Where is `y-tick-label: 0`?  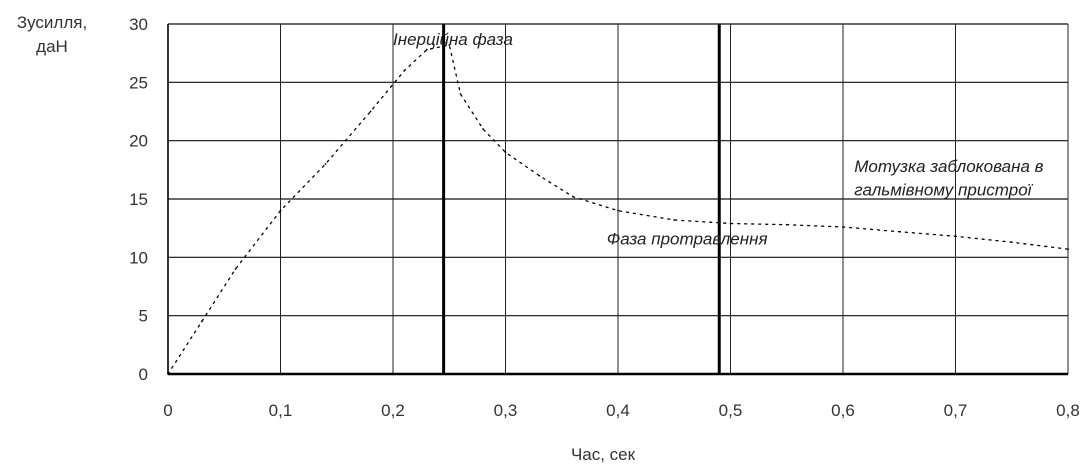 y-tick-label: 0 is located at coordinates (143, 374).